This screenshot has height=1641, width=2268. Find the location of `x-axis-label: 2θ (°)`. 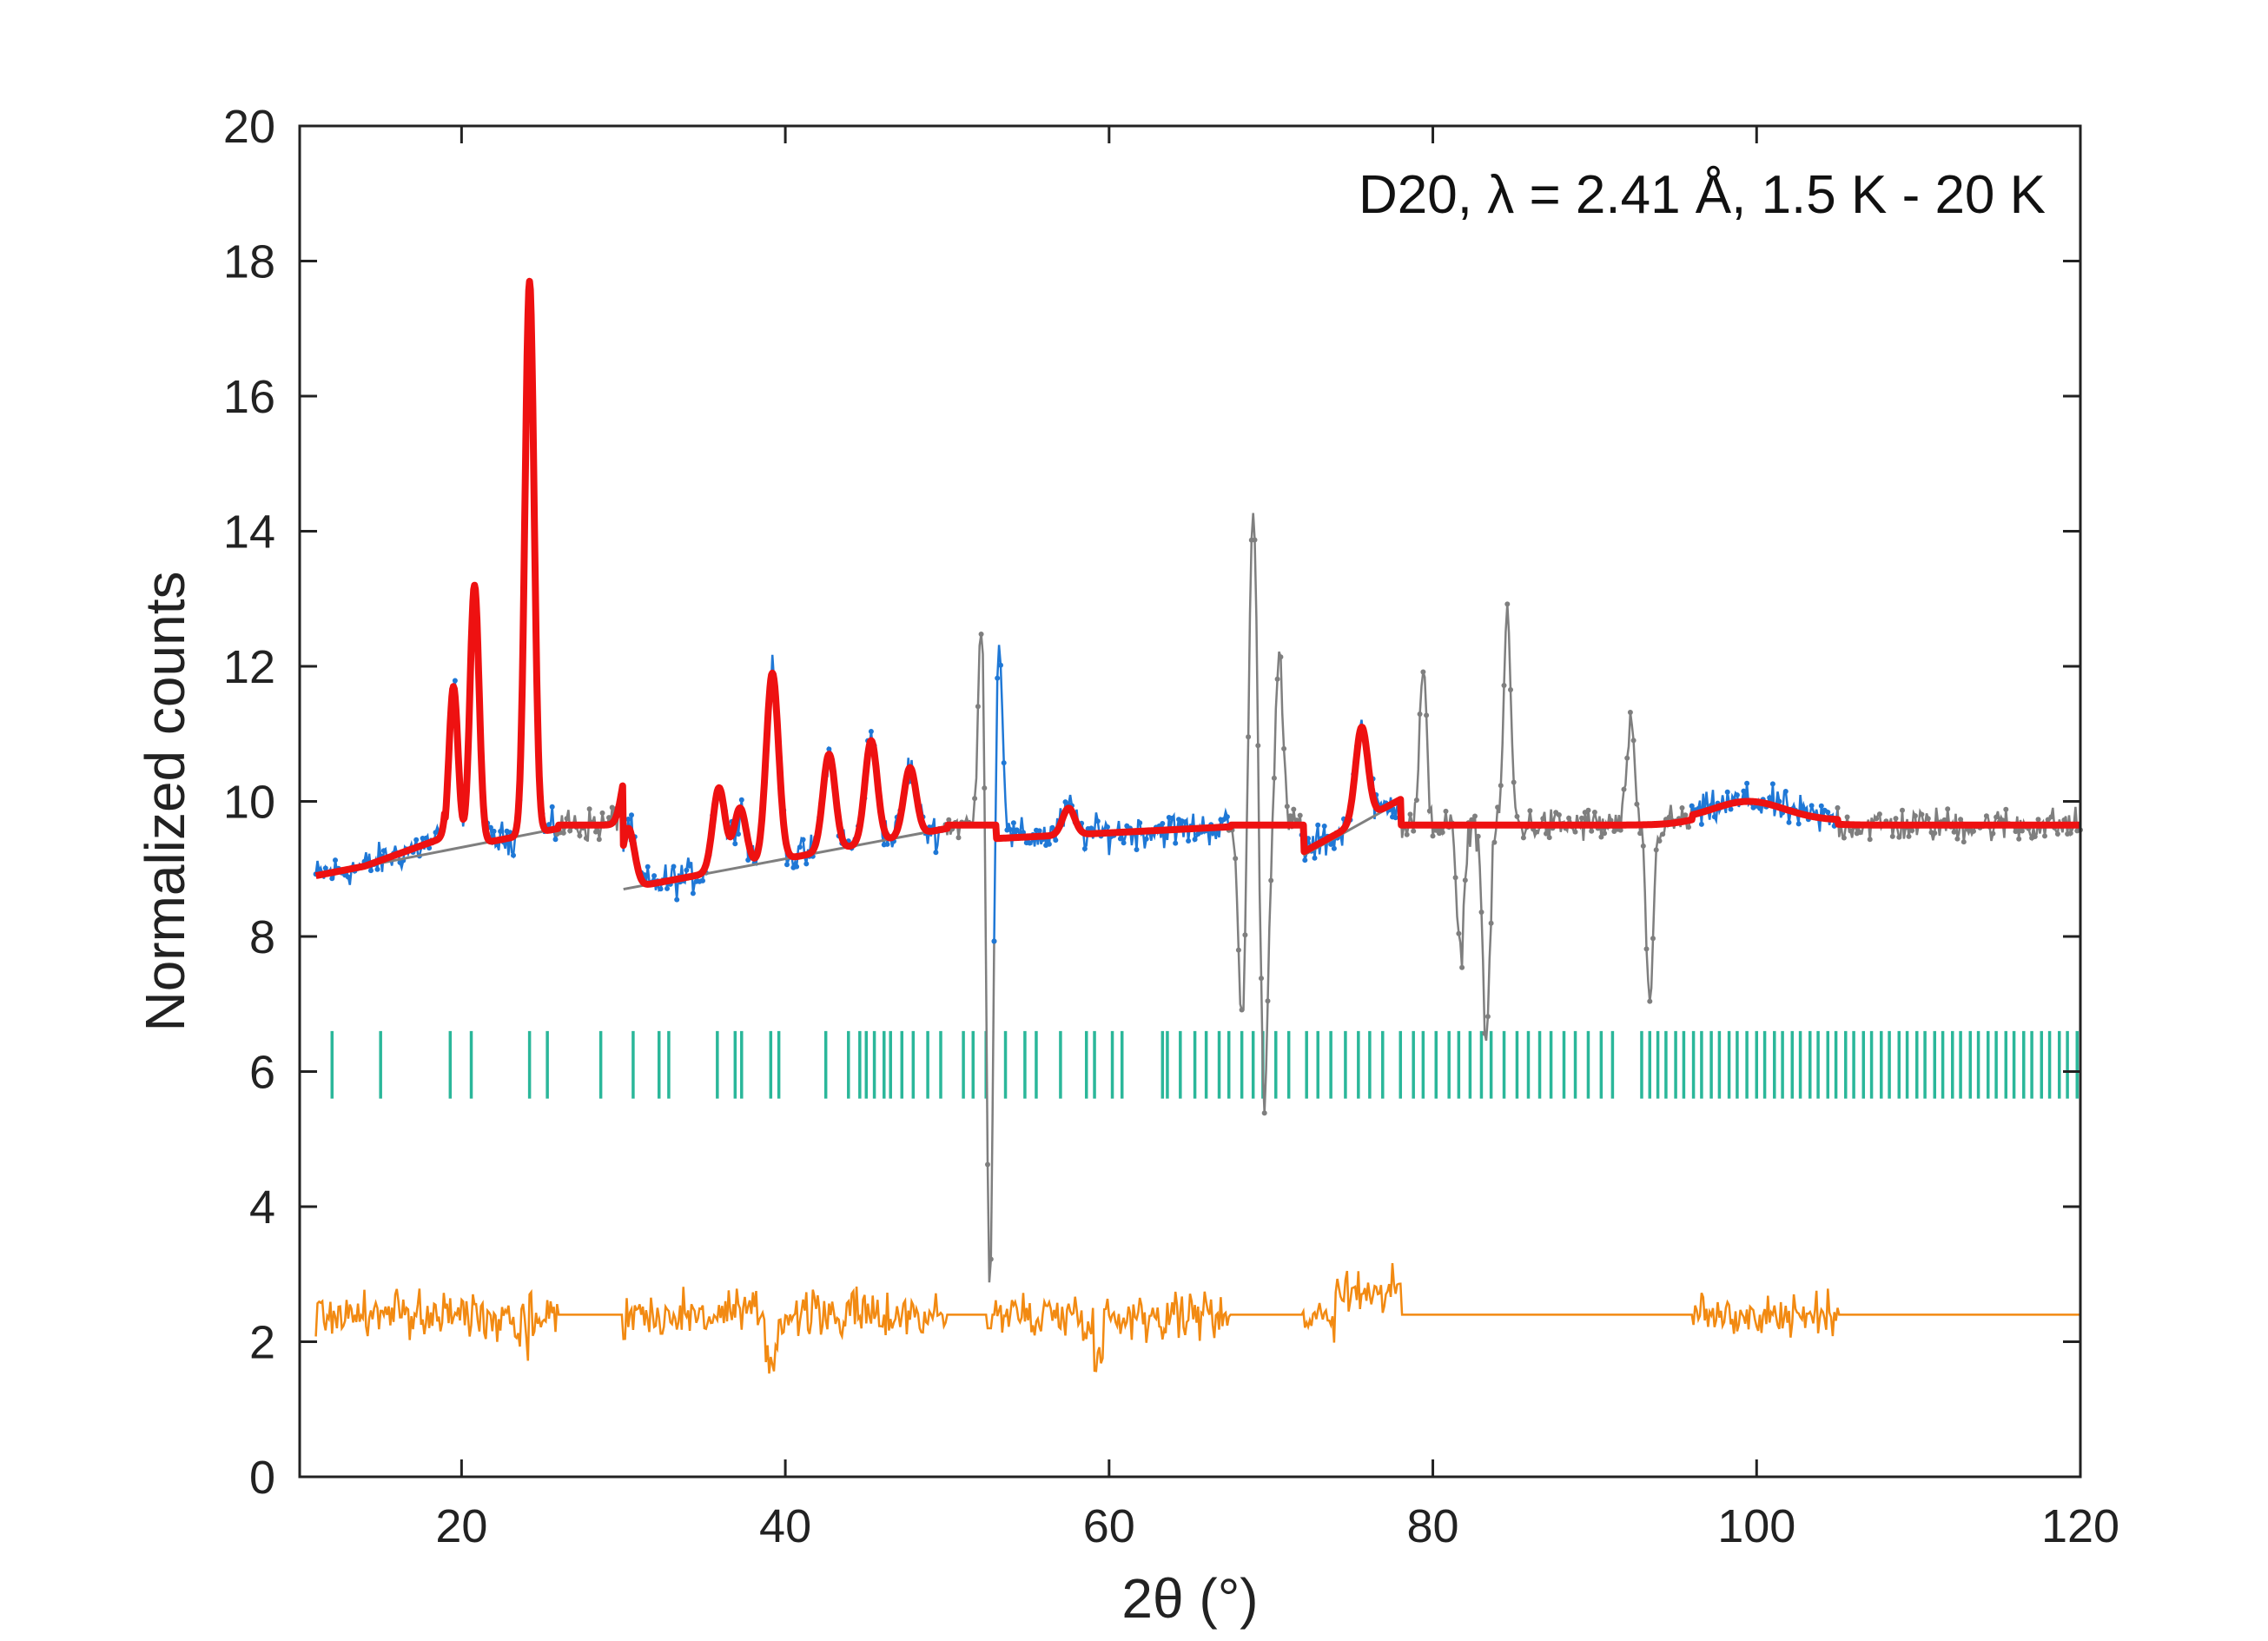

x-axis-label: 2θ (°) is located at coordinates (1189, 1598).